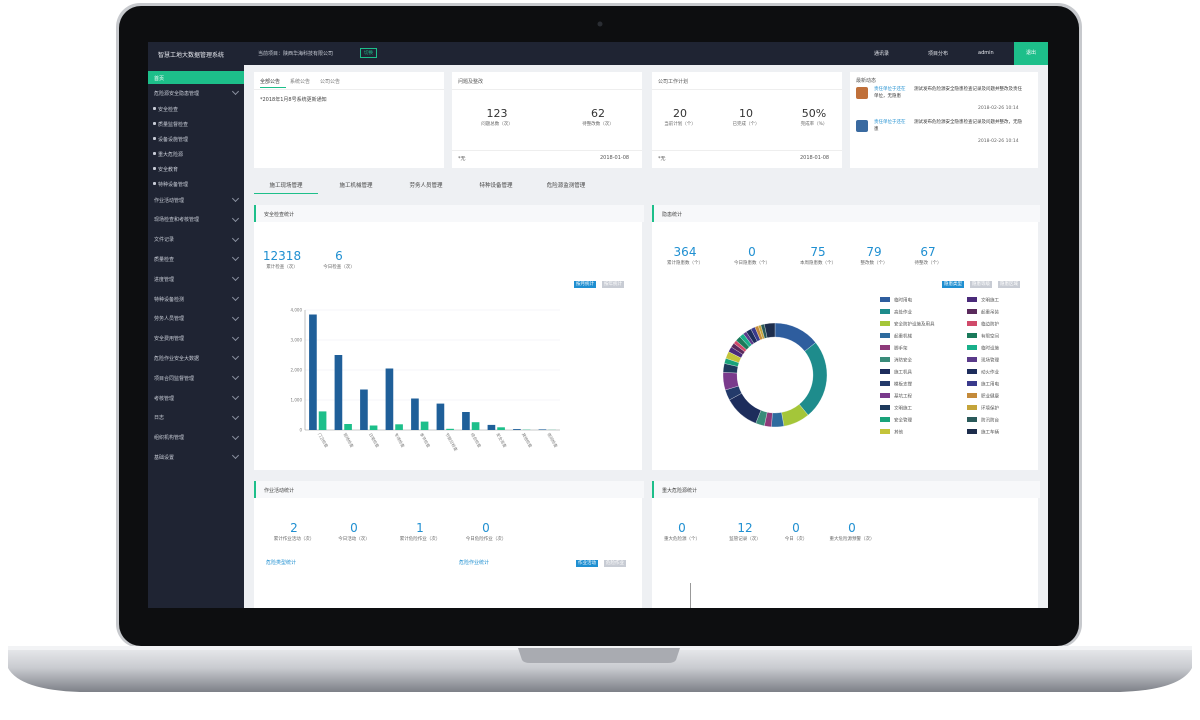 Image resolution: width=1200 pixels, height=720 pixels. Describe the element at coordinates (196, 168) in the screenshot. I see `menu-item: 安全教育` at that location.